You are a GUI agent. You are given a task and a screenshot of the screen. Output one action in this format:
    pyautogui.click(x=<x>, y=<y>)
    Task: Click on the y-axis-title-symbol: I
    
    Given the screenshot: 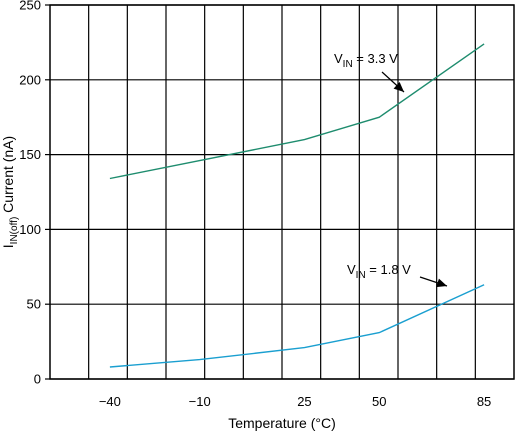 What is the action you would take?
    pyautogui.click(x=8, y=246)
    